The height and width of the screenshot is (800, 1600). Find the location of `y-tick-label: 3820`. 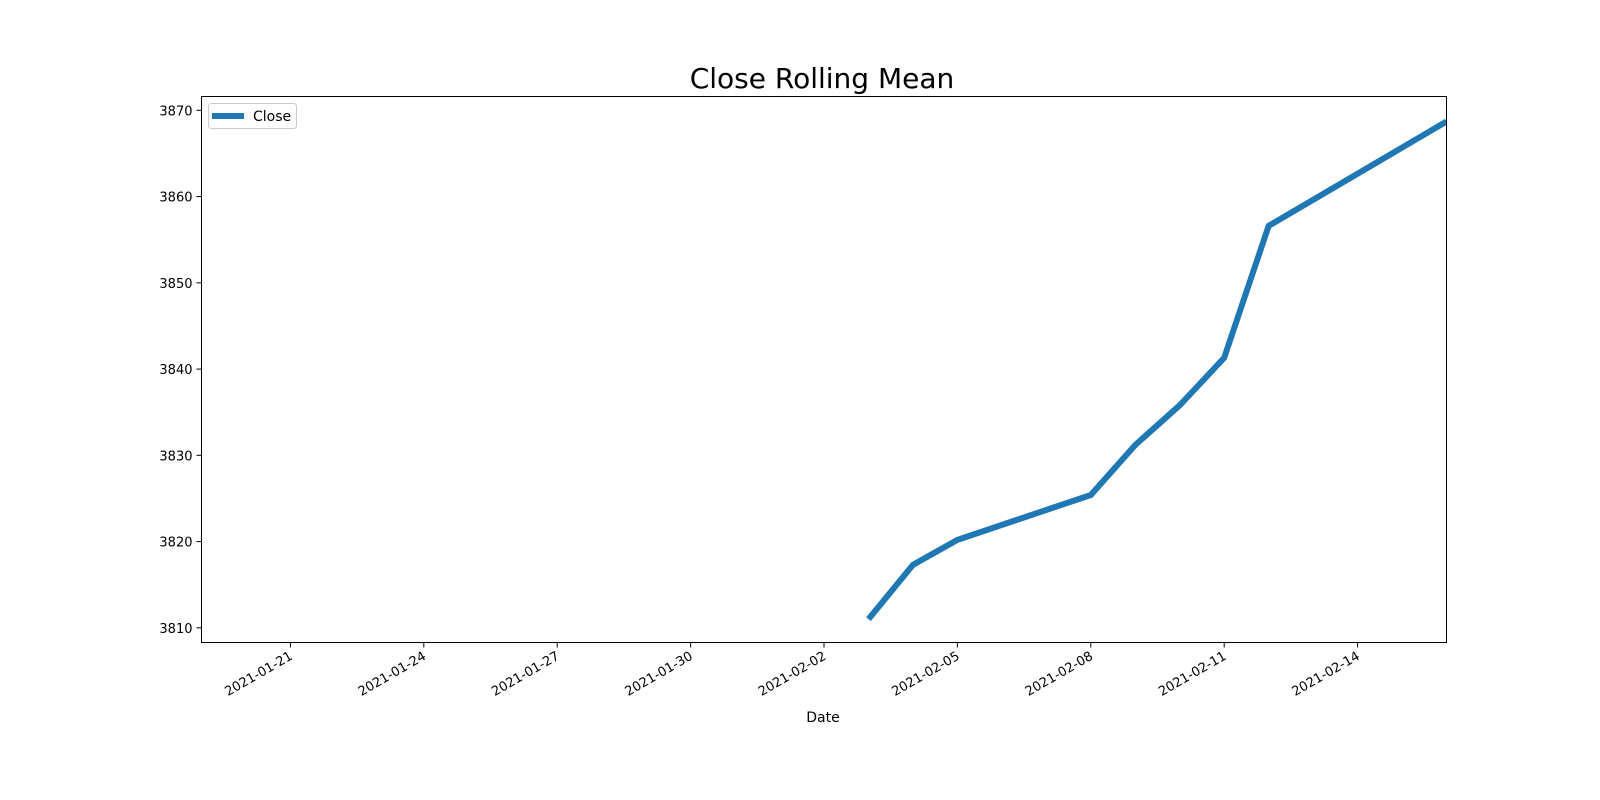

y-tick-label: 3820 is located at coordinates (175, 543).